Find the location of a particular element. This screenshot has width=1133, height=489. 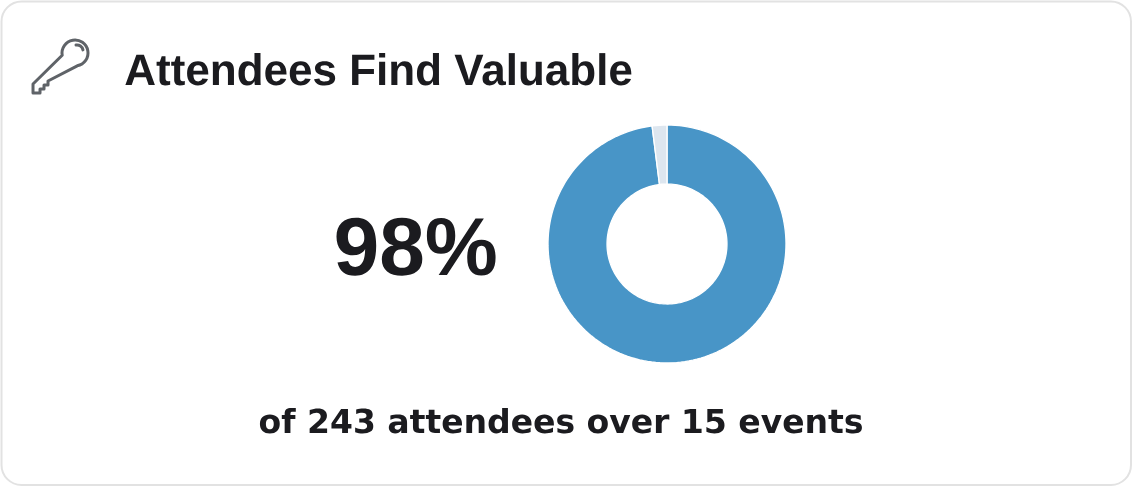

text: of 243 attendees over 15 events is located at coordinates (560, 420).